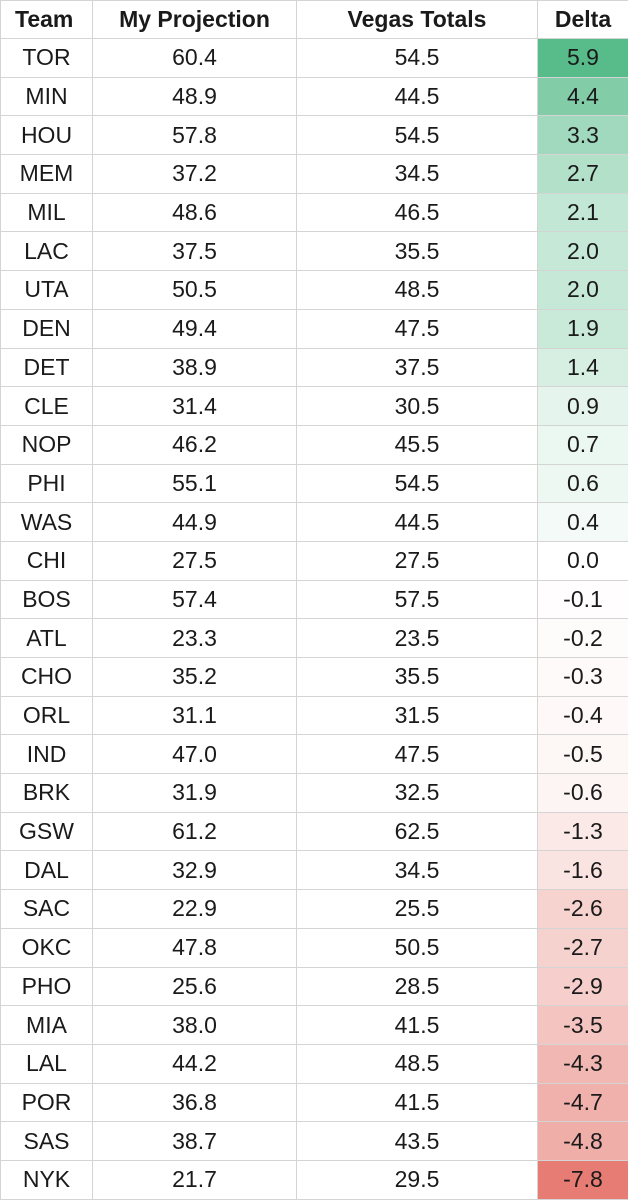 Image resolution: width=628 pixels, height=1200 pixels. I want to click on delta-cell: 3.3, so click(582, 135).